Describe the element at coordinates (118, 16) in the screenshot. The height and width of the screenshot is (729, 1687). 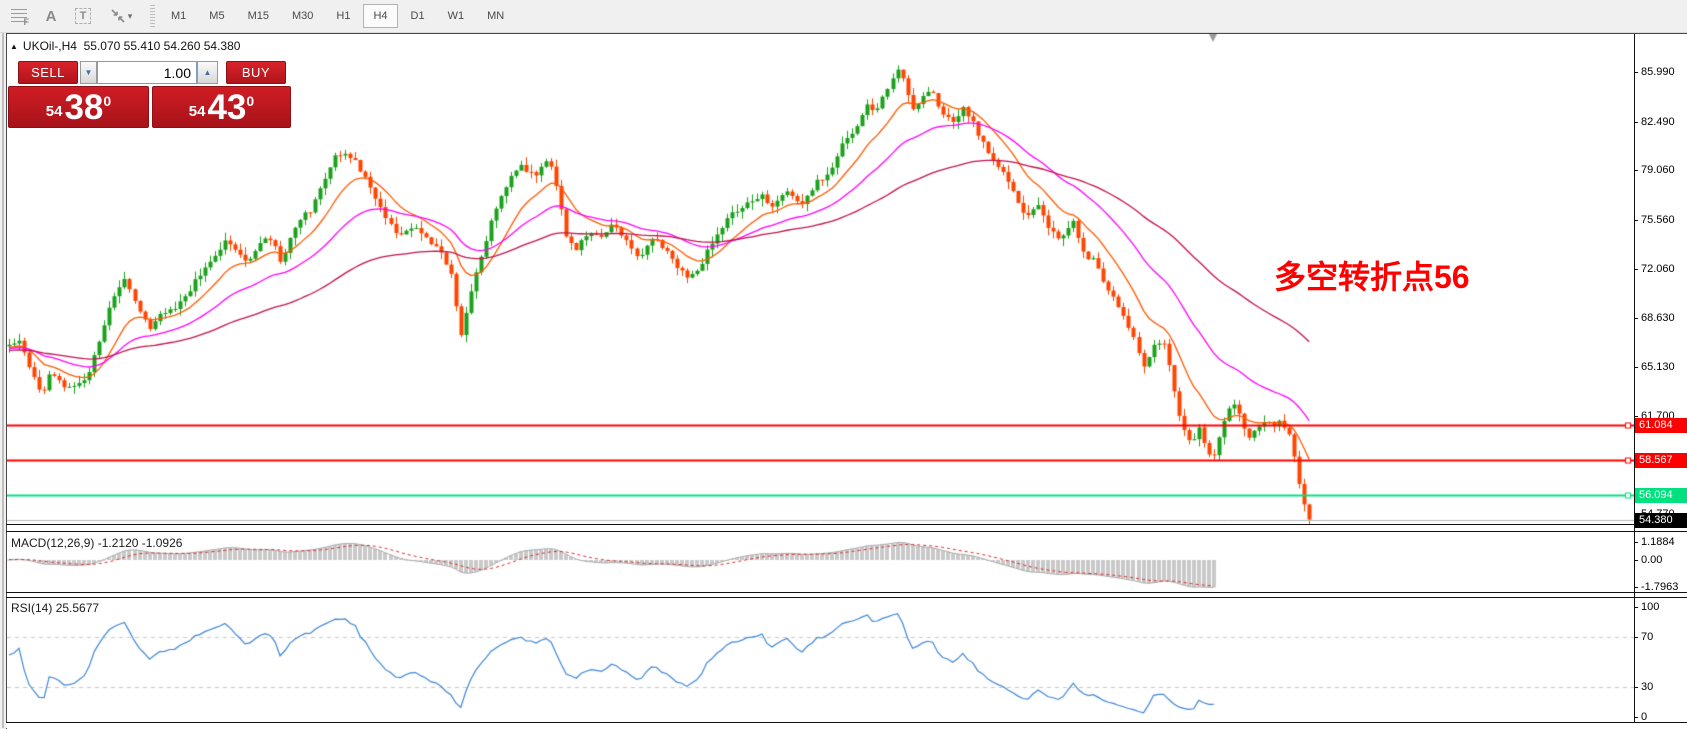
I see `arrows-icon` at that location.